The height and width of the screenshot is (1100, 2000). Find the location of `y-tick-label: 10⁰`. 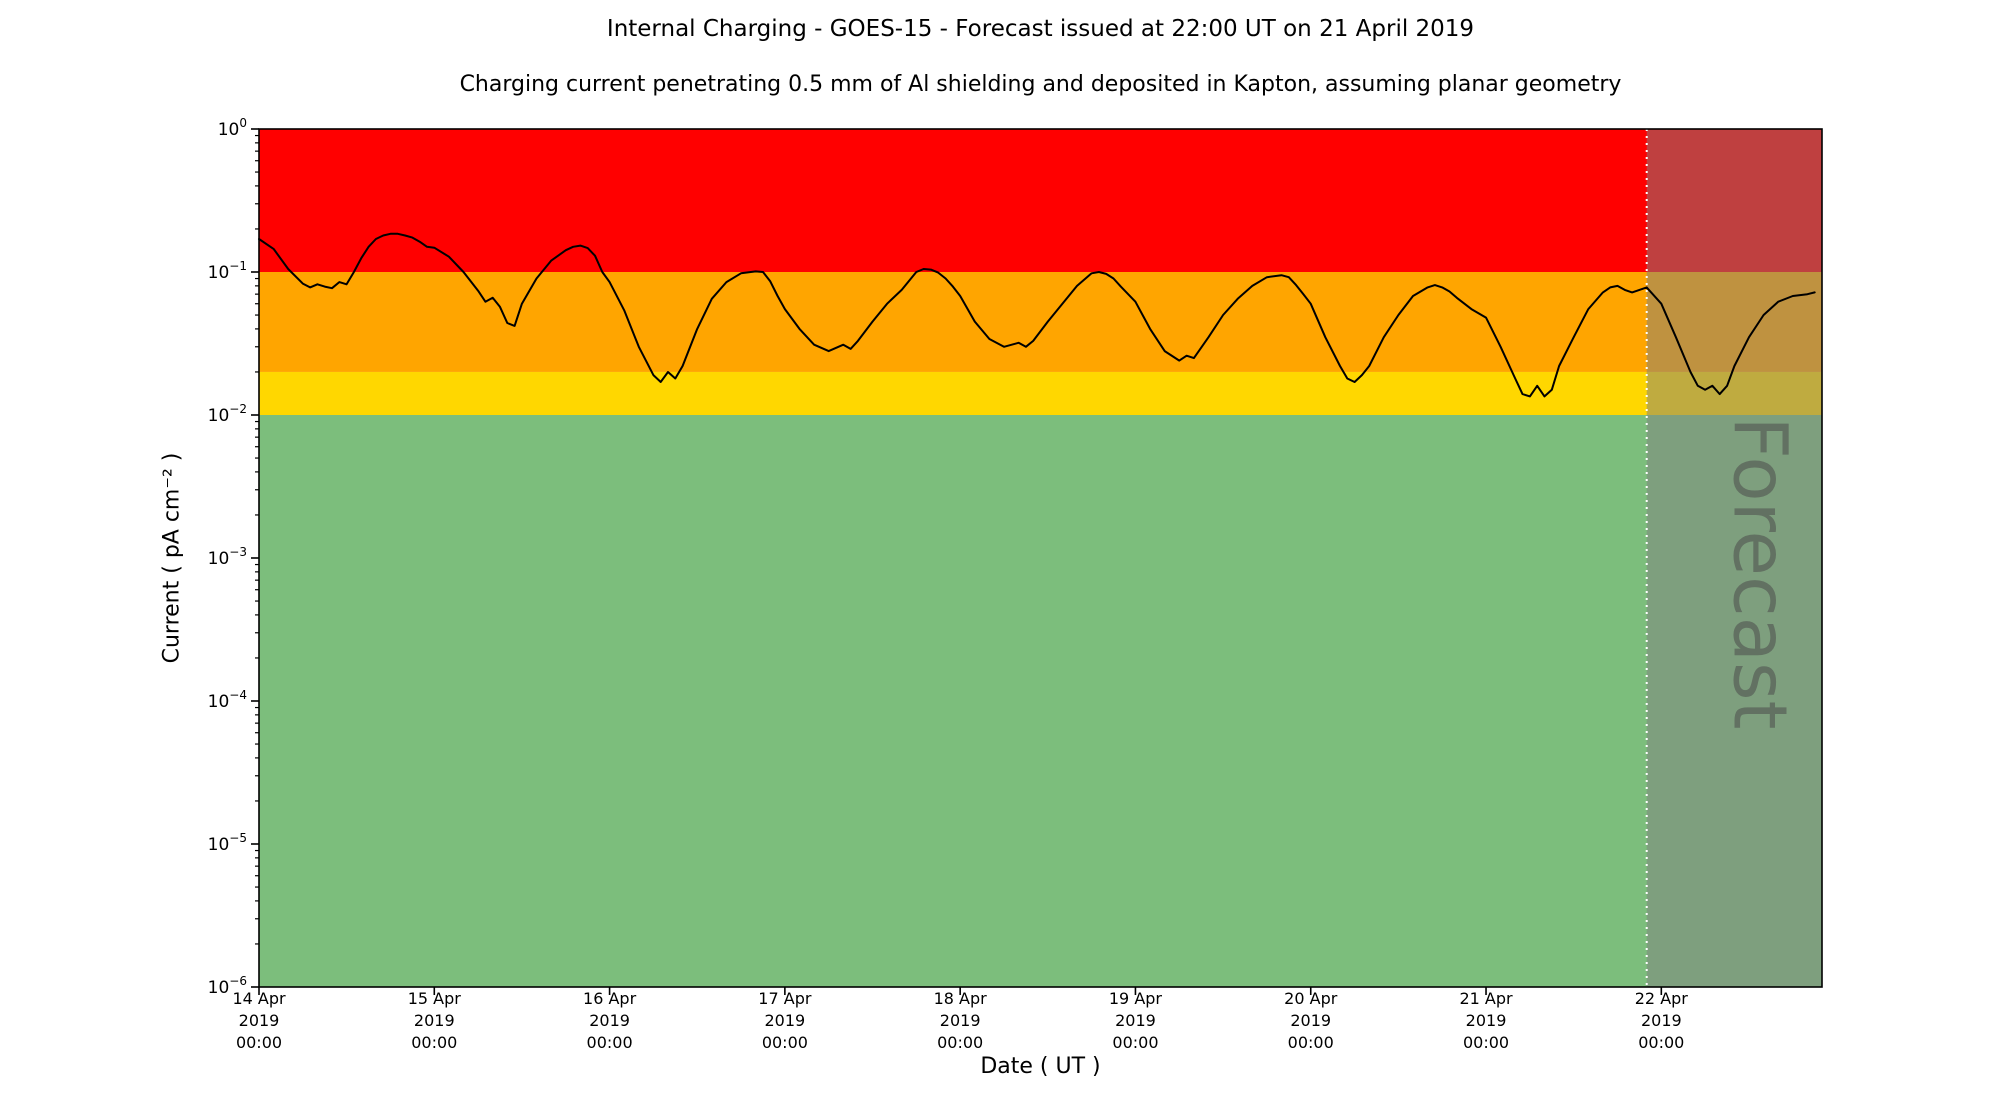

y-tick-label: 10⁰ is located at coordinates (232, 128).